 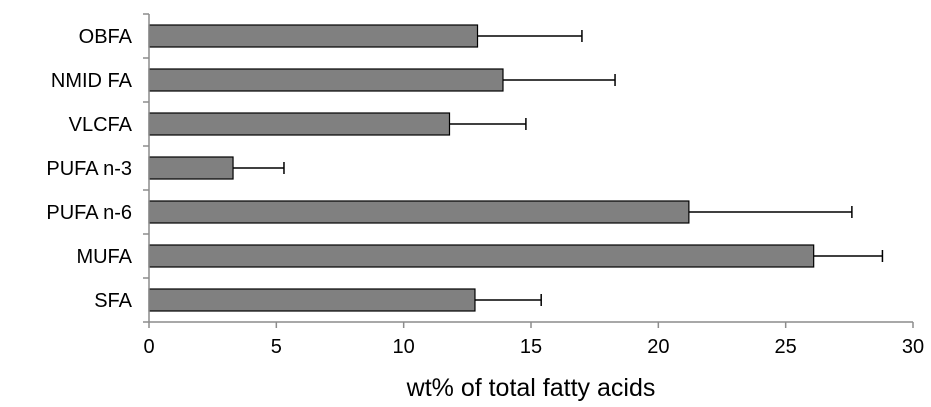 What do you see at coordinates (92, 81) in the screenshot?
I see `category-label: NMID FA` at bounding box center [92, 81].